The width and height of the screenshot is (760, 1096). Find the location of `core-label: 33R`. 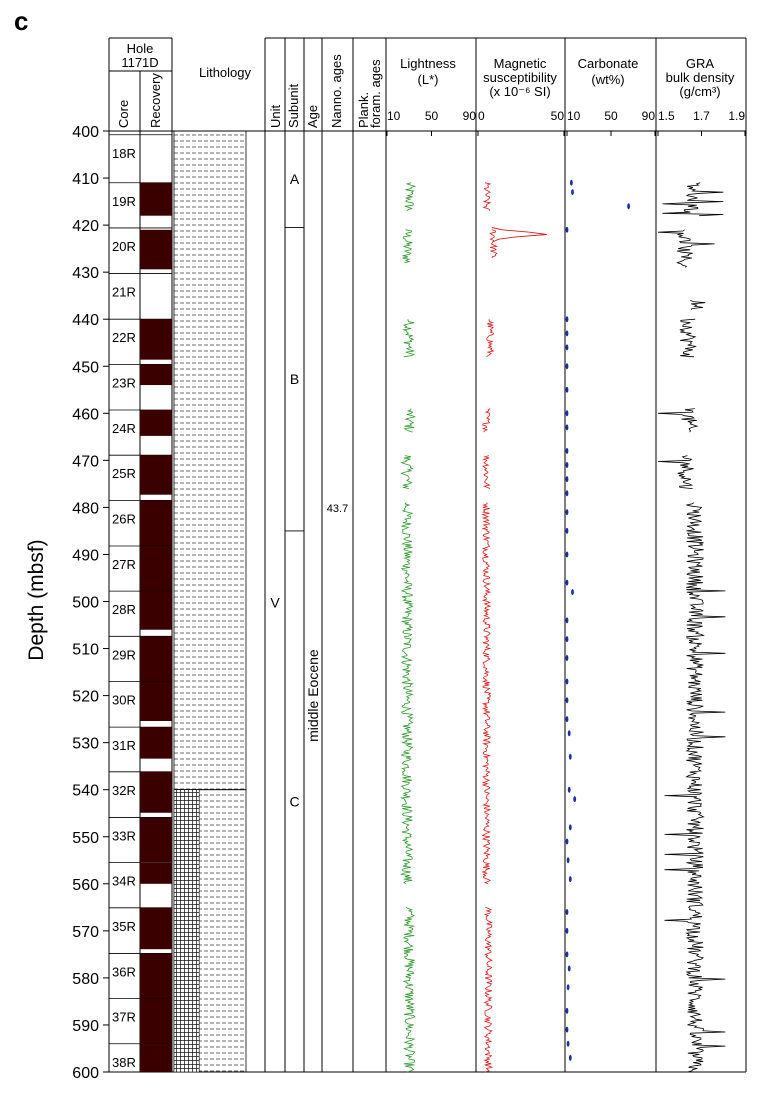

core-label: 33R is located at coordinates (124, 835).